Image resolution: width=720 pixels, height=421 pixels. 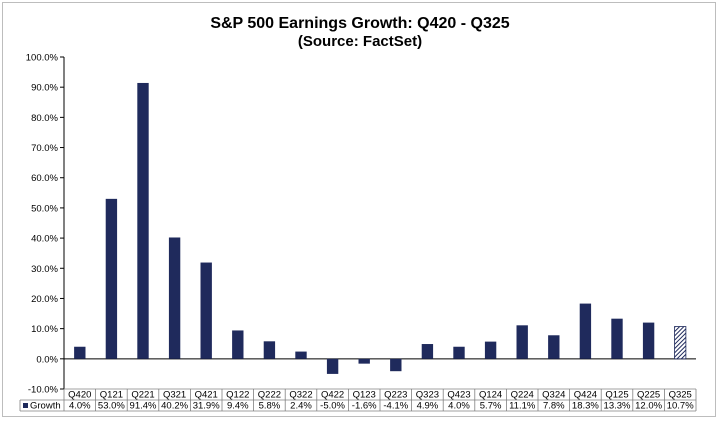 I want to click on value-label: 9.4%, so click(x=238, y=406).